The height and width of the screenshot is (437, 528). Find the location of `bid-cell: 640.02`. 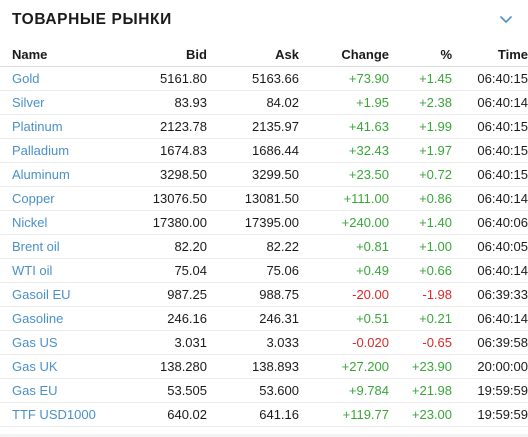

bid-cell: 640.02 is located at coordinates (164, 414).